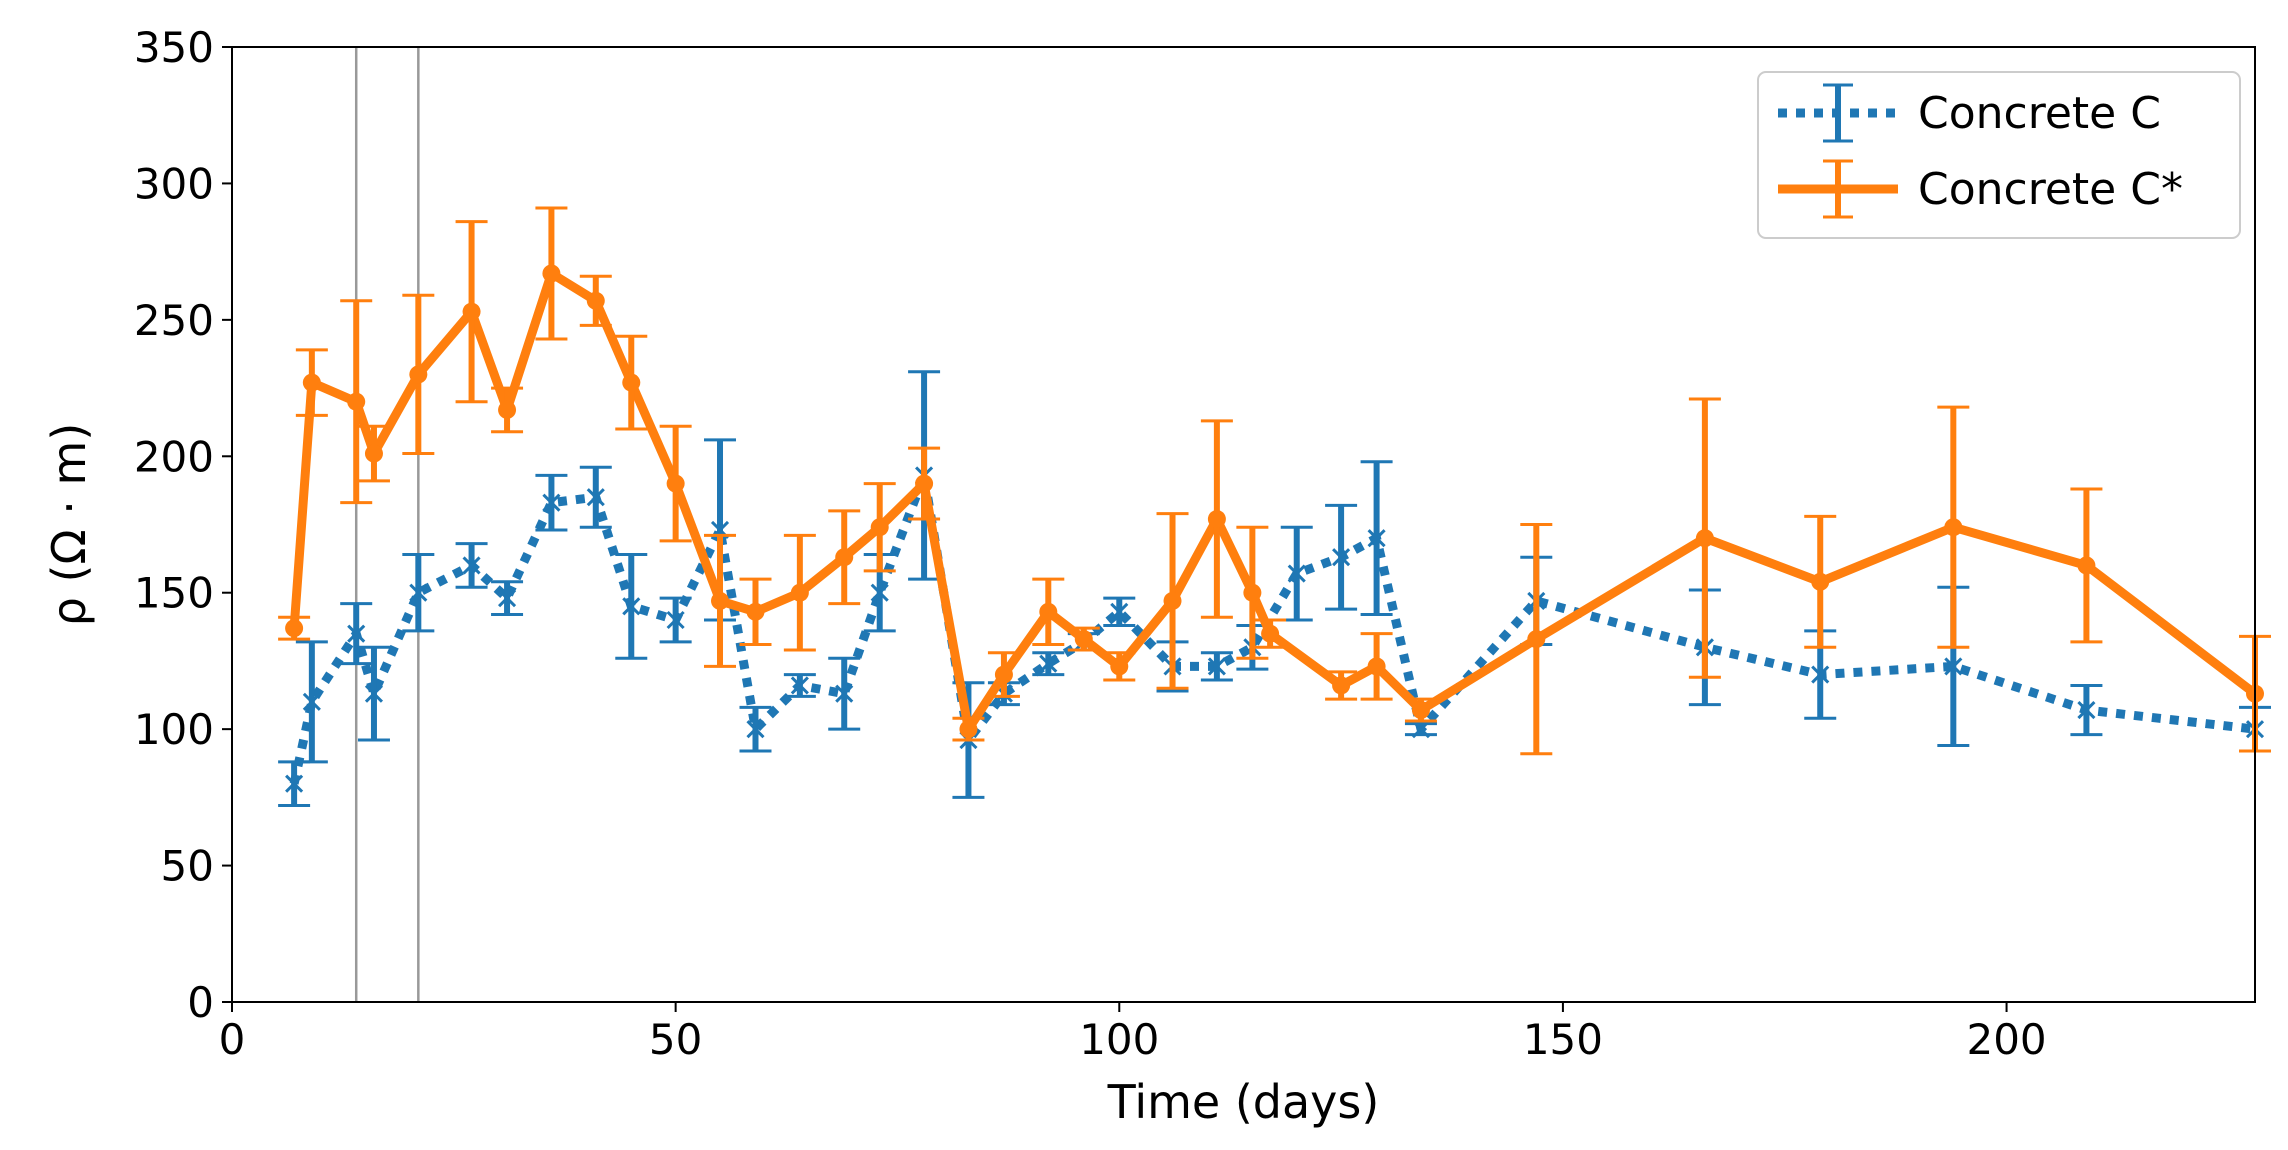 The width and height of the screenshot is (2288, 1150). I want to click on y-tick-label: 300, so click(174, 183).